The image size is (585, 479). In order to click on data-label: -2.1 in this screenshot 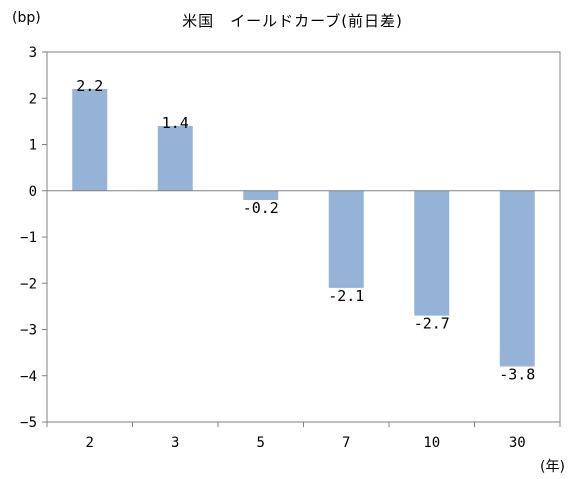, I will do `click(346, 296)`.